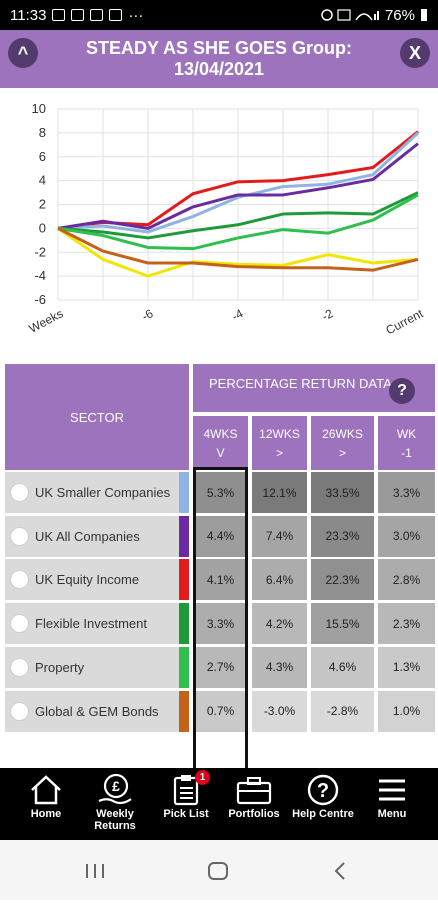  Describe the element at coordinates (254, 796) in the screenshot. I see `nav-portfolios: Portfolios` at that location.